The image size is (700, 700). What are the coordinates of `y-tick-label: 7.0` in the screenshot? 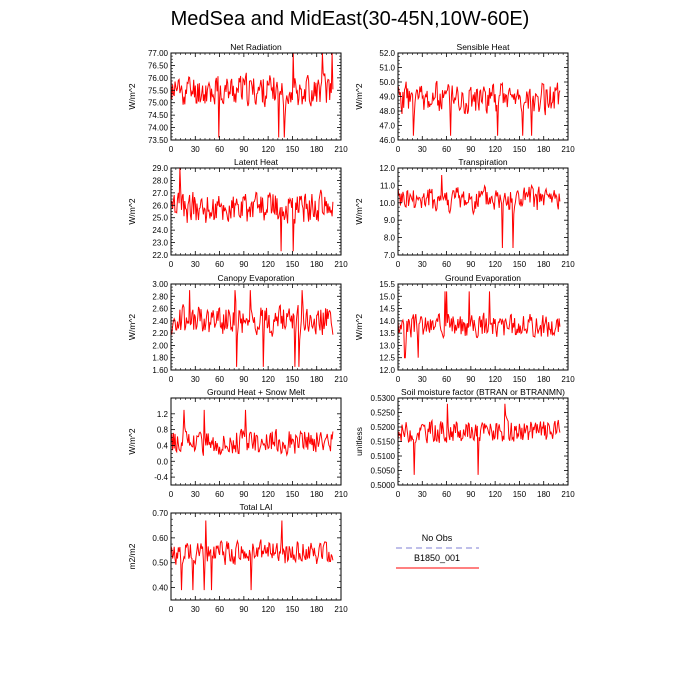 It's located at (390, 255).